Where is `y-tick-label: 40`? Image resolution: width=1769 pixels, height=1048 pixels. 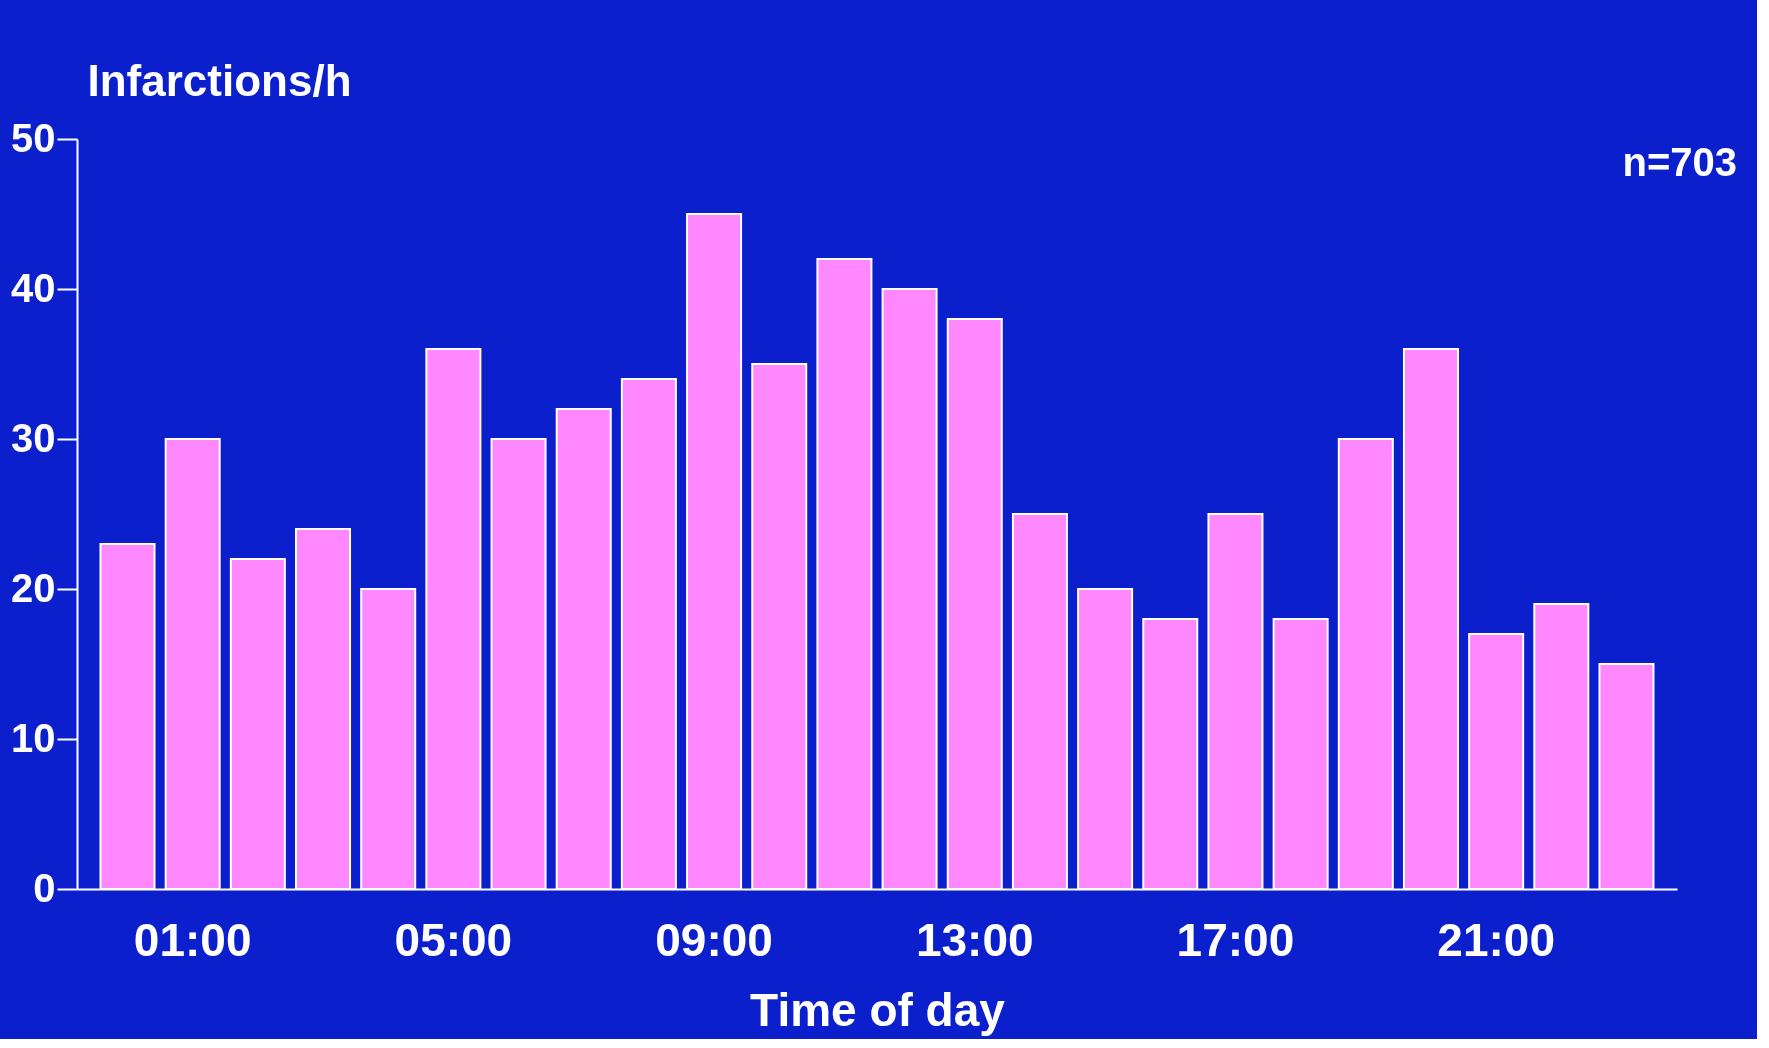
y-tick-label: 40 is located at coordinates (33, 287).